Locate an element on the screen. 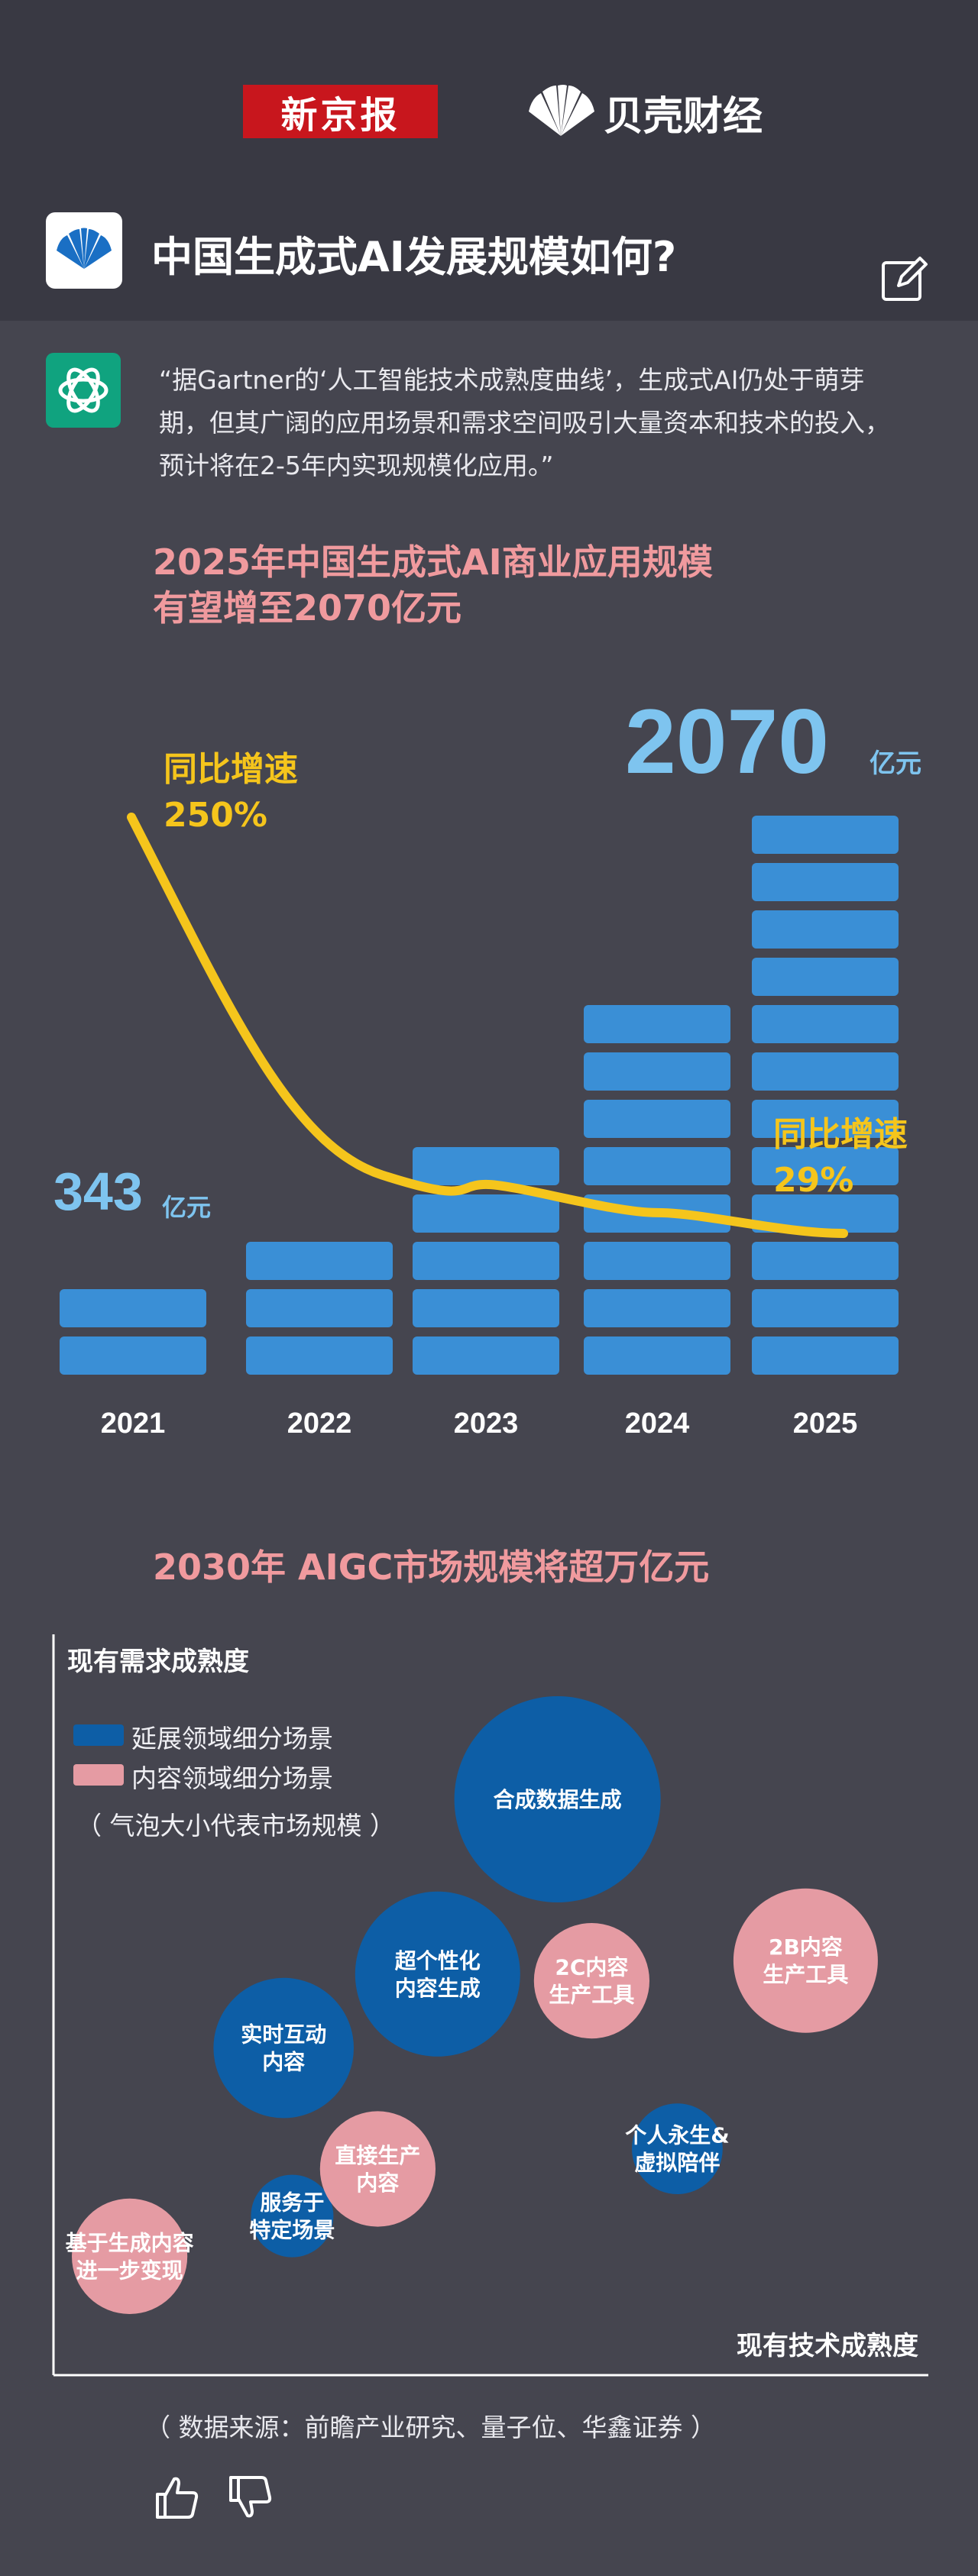 The image size is (978, 2576). bar-2025 is located at coordinates (826, 1095).